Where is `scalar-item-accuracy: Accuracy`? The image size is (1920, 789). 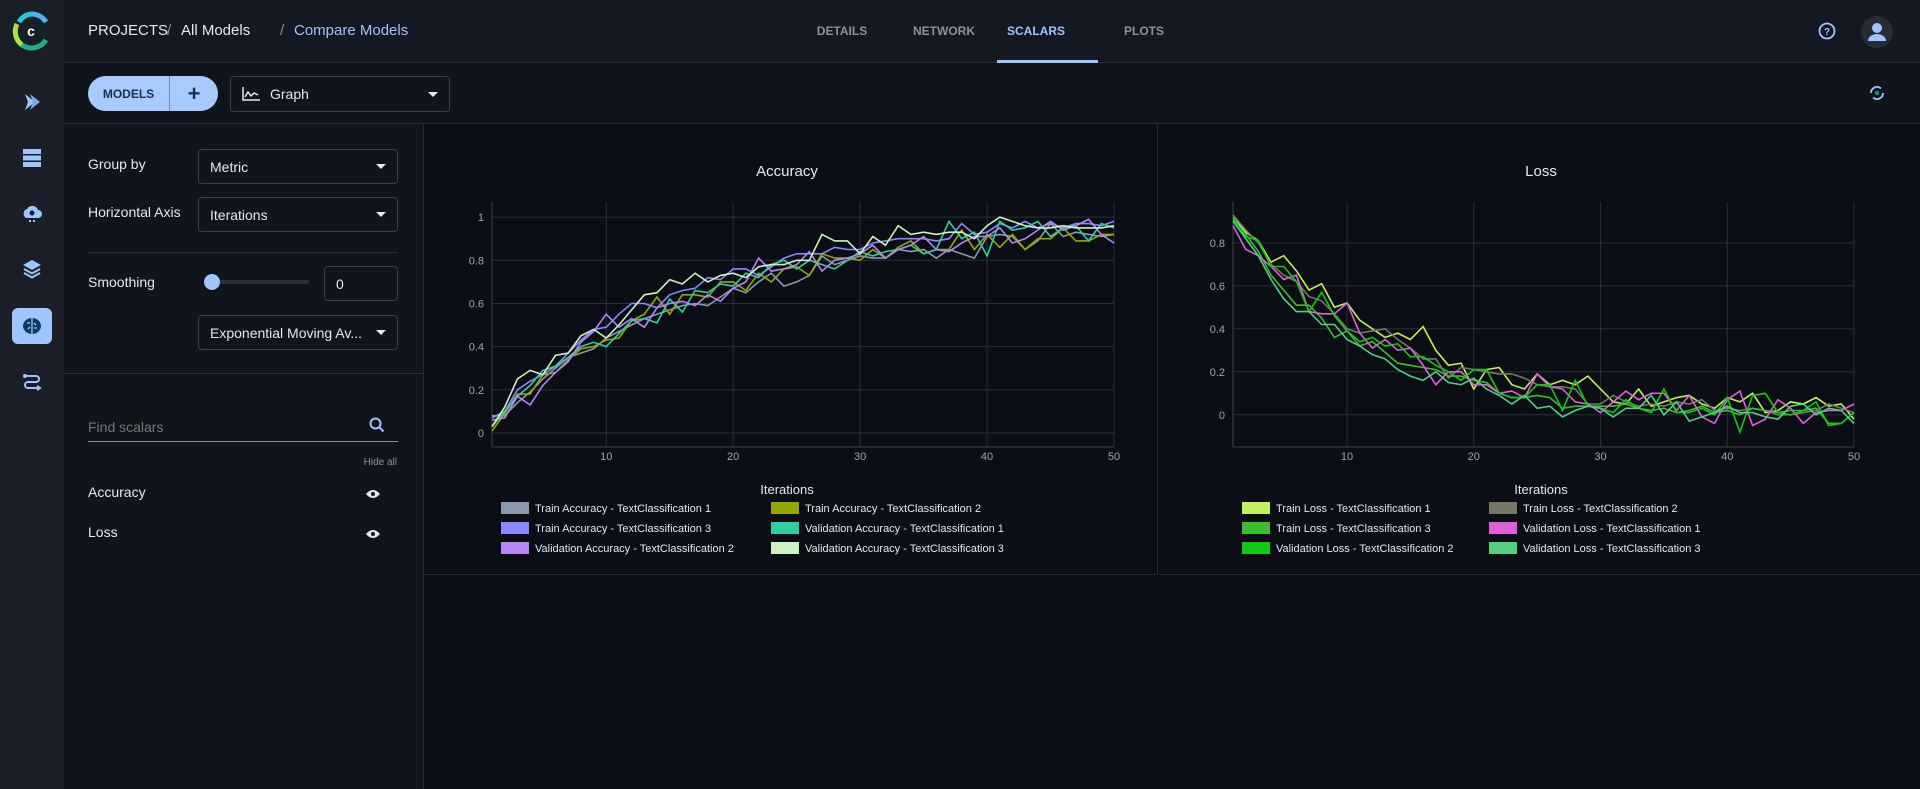 scalar-item-accuracy: Accuracy is located at coordinates (117, 492).